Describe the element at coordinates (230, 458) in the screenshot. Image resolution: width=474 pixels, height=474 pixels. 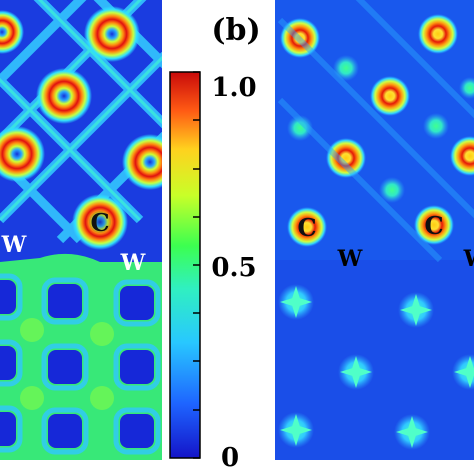
I see `colorbar-tick-label-min: 0` at that location.